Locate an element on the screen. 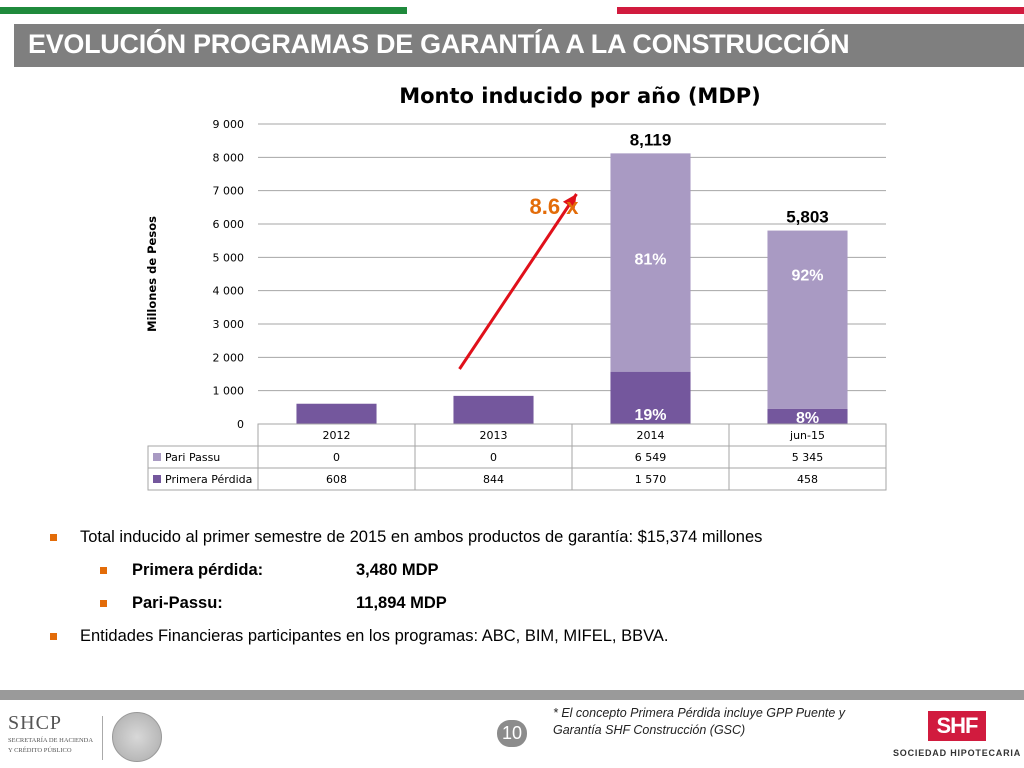 The width and height of the screenshot is (1024, 768). y-tick-label: 0 is located at coordinates (240, 424).